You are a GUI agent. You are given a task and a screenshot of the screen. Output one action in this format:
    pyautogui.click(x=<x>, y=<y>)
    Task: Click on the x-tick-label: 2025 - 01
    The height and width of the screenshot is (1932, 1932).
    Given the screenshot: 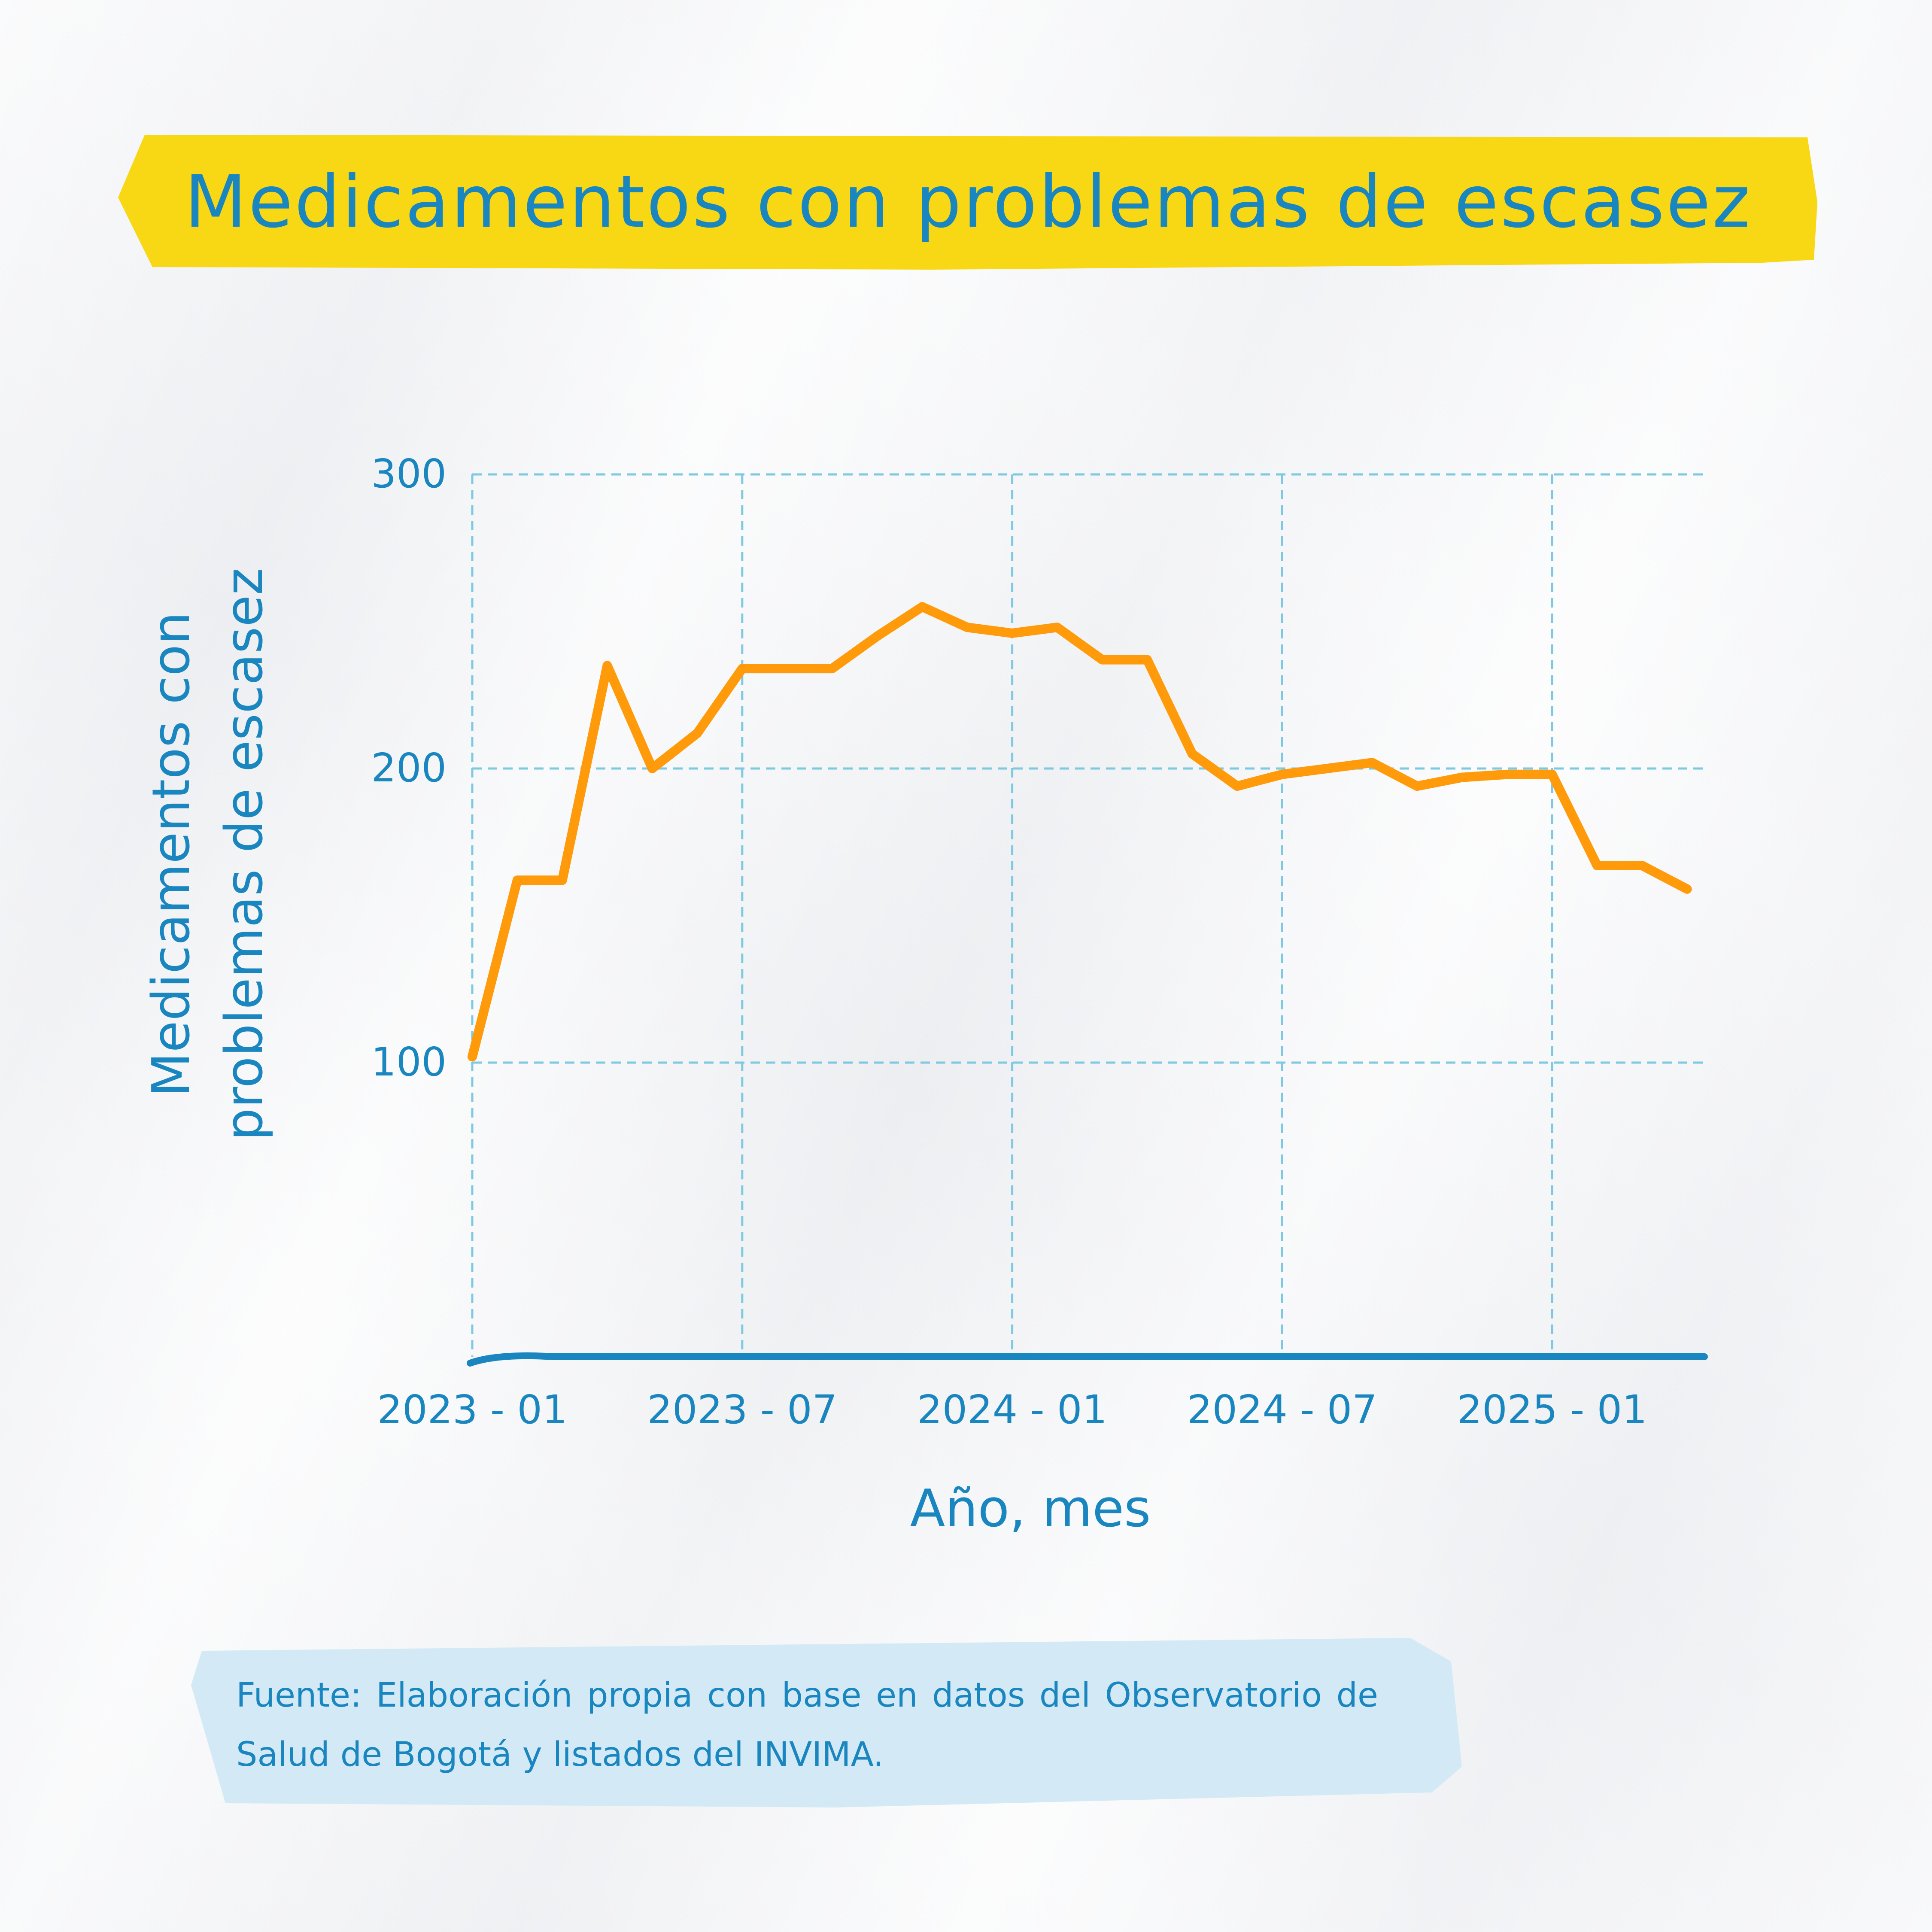 What is the action you would take?
    pyautogui.click(x=1552, y=1410)
    